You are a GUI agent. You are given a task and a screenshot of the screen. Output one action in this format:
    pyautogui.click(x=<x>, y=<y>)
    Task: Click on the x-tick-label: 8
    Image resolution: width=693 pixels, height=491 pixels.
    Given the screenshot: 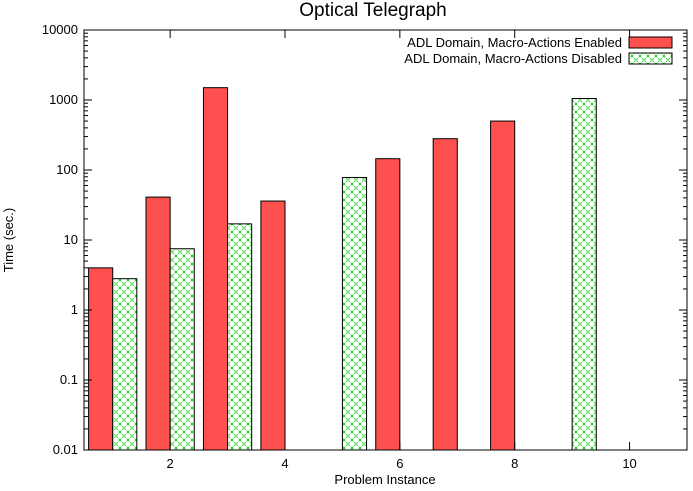 What is the action you would take?
    pyautogui.click(x=514, y=463)
    